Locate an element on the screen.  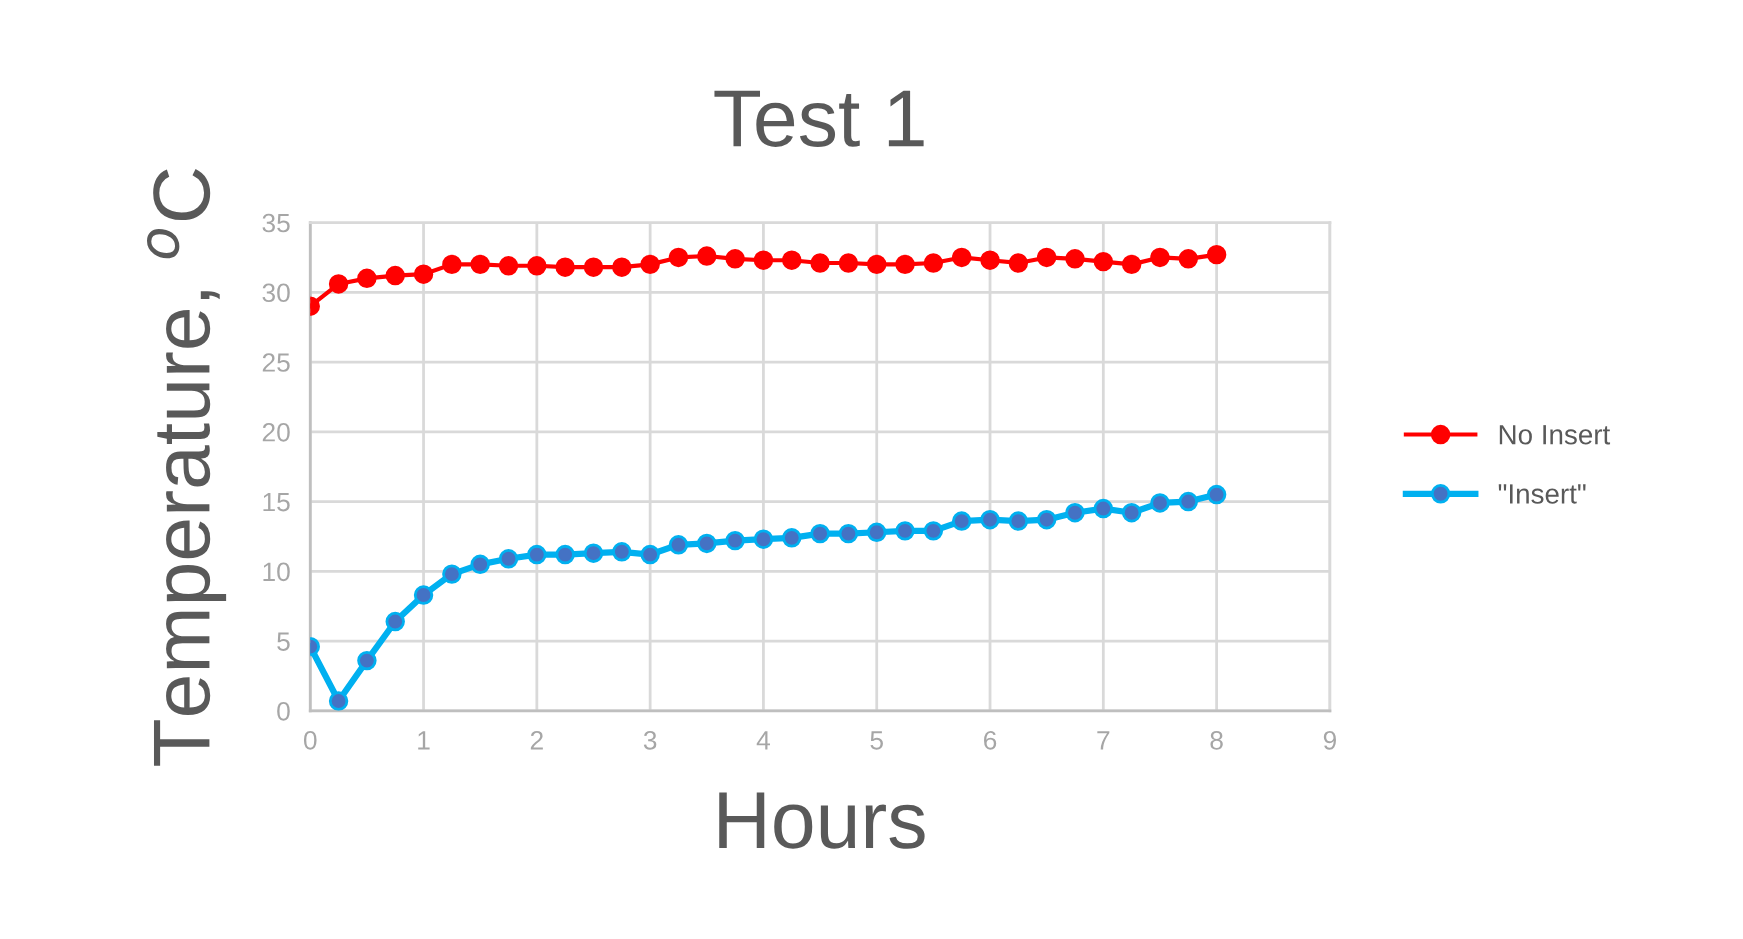
y-tick-label: 30 is located at coordinates (276, 293).